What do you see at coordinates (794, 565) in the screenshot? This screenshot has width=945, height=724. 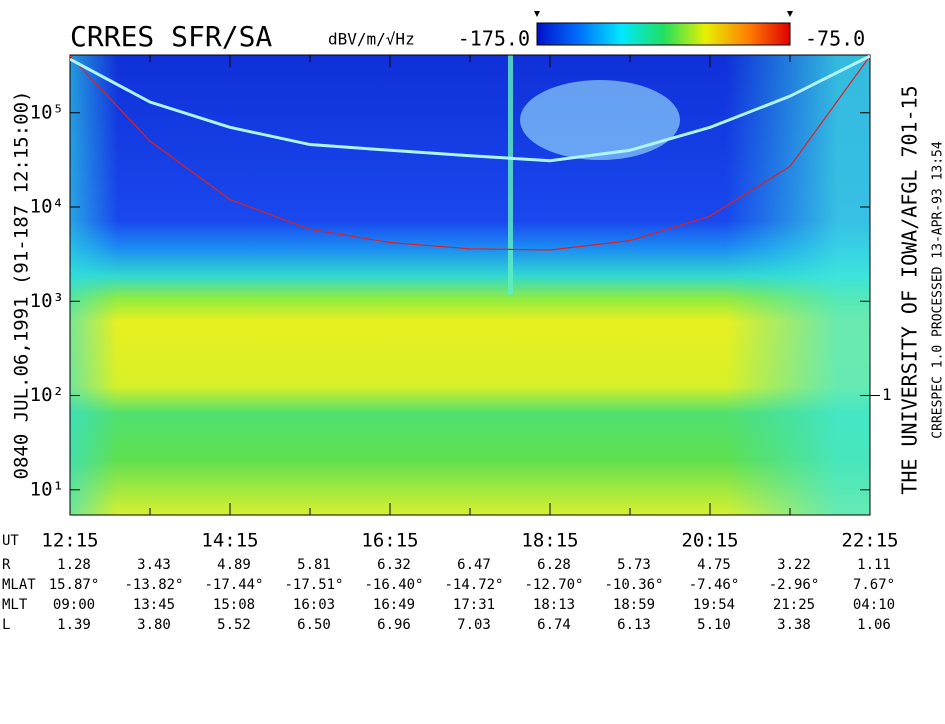 I see `ephemeris-value: 3.22` at bounding box center [794, 565].